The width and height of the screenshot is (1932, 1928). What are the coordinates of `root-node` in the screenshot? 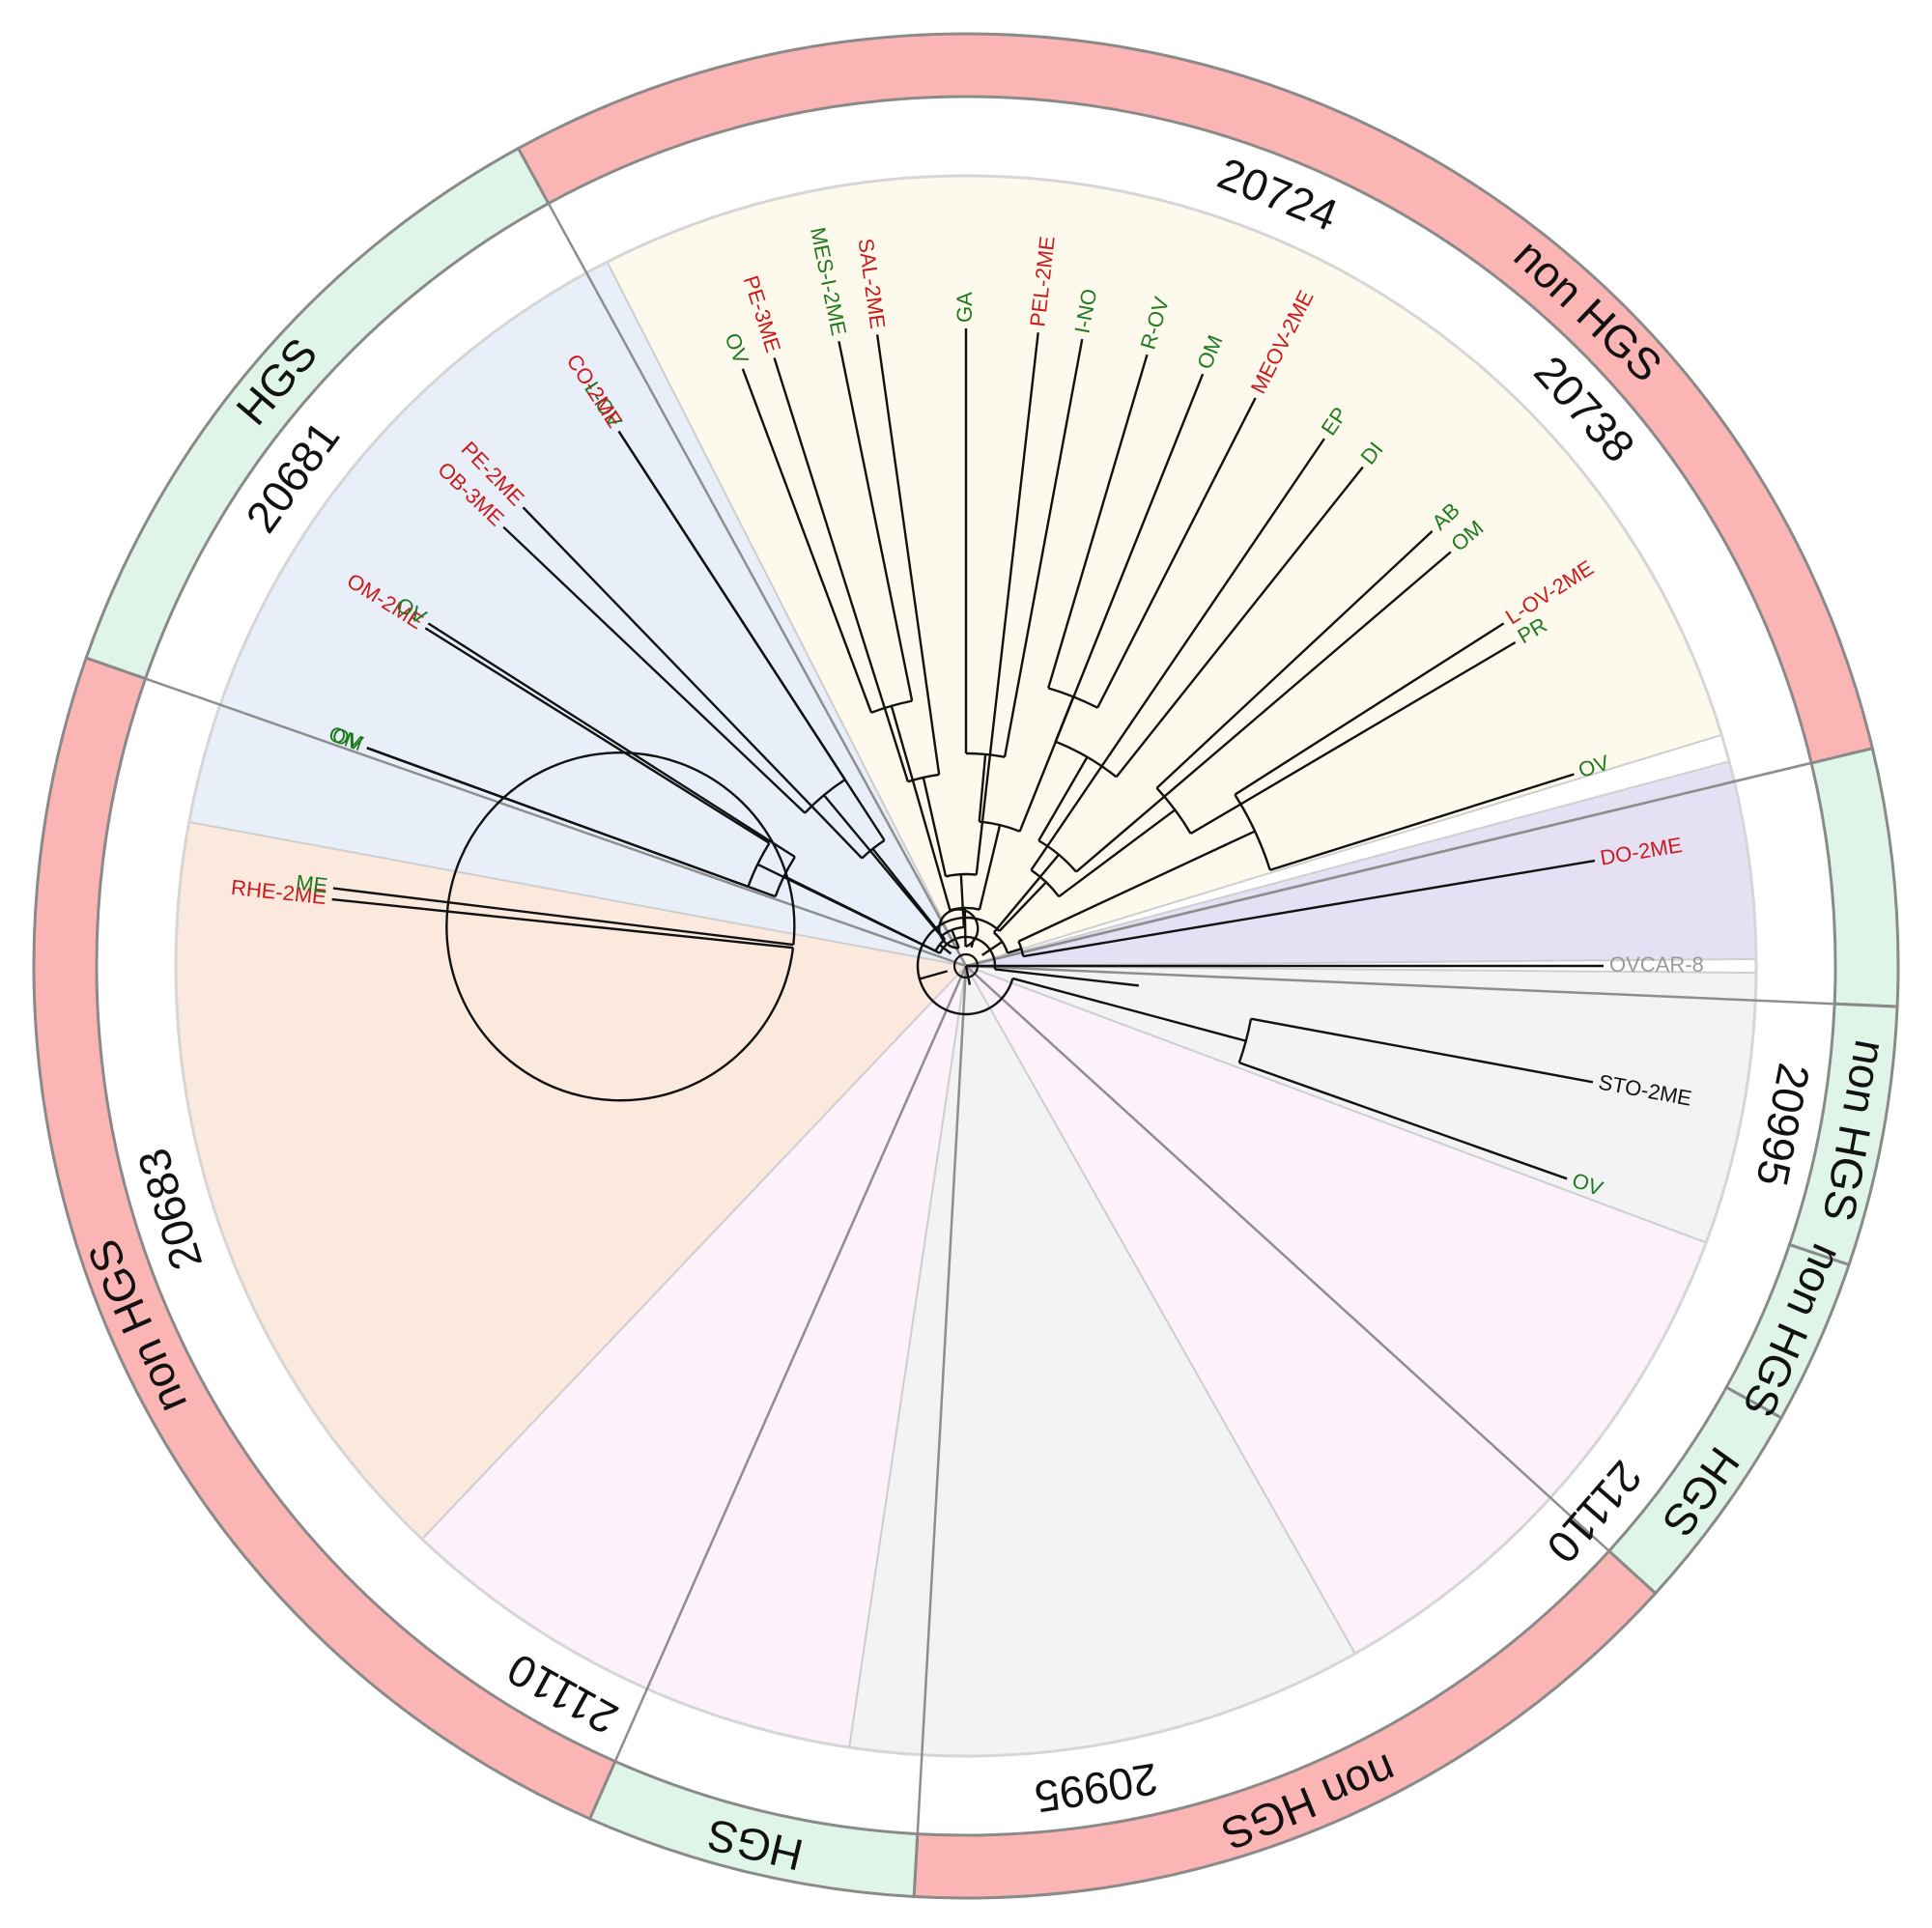 It's located at (966, 965).